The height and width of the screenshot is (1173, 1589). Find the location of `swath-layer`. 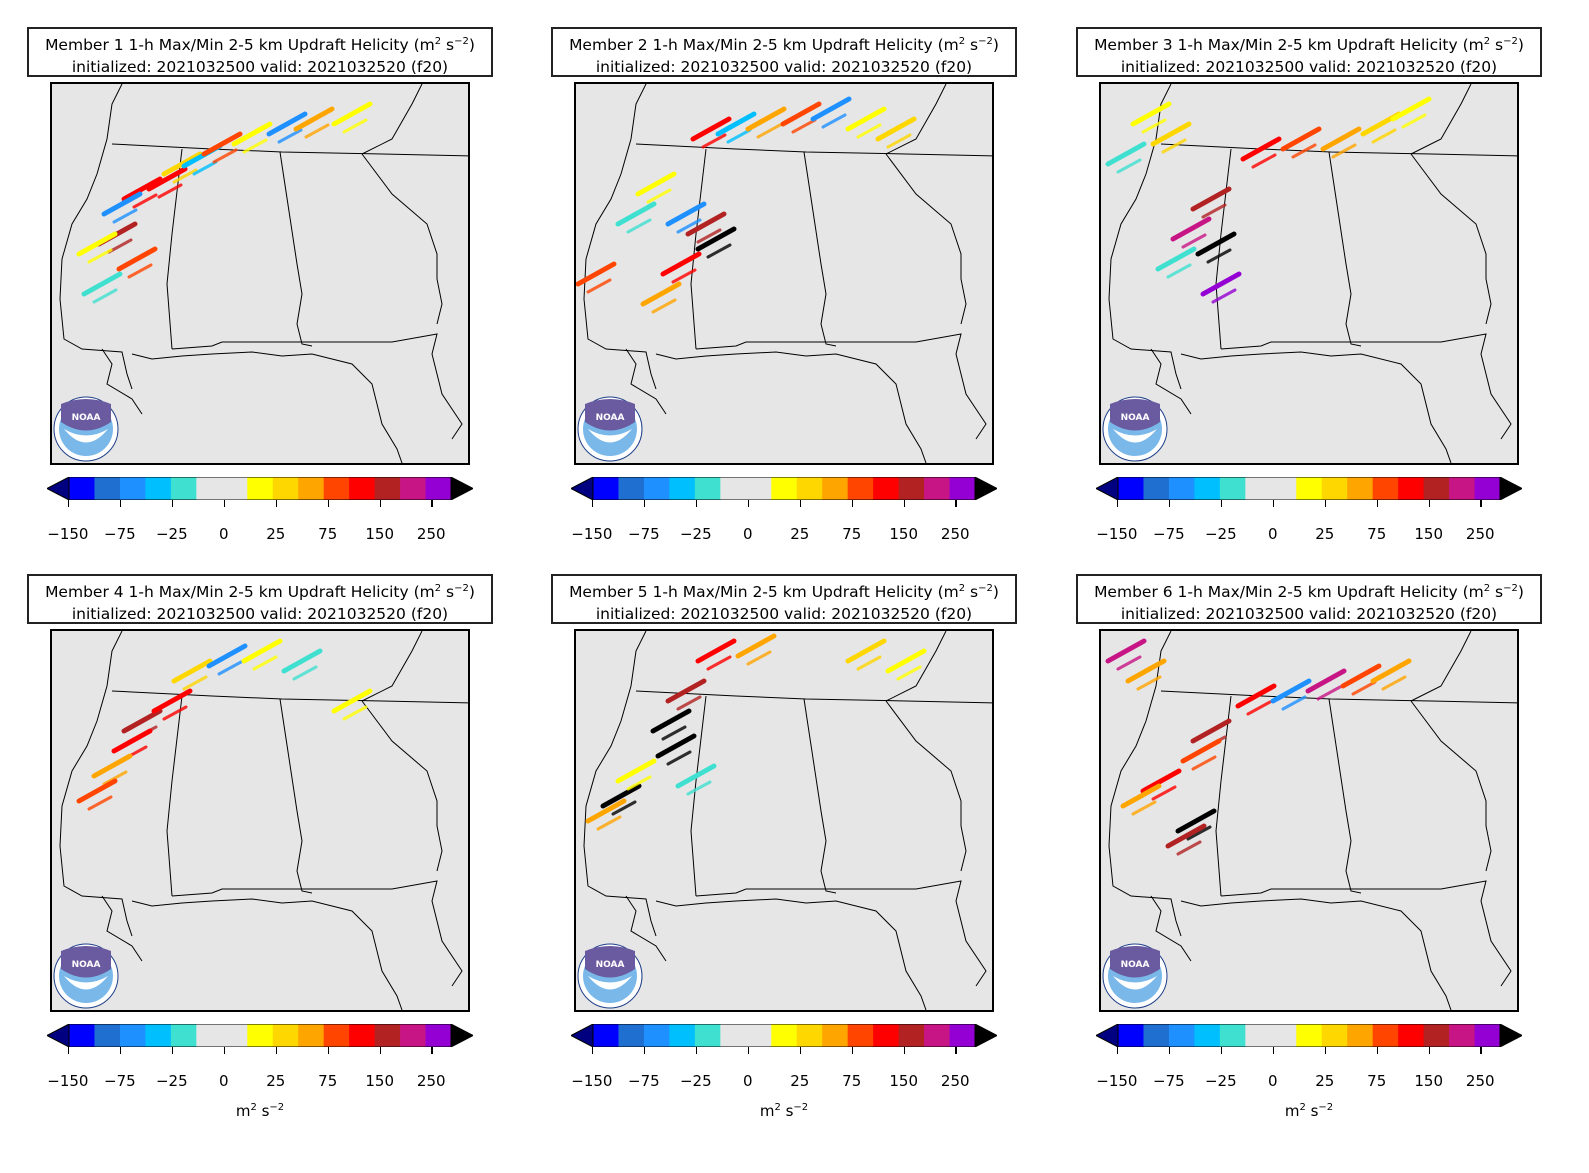

swath-layer is located at coordinates (1268, 200).